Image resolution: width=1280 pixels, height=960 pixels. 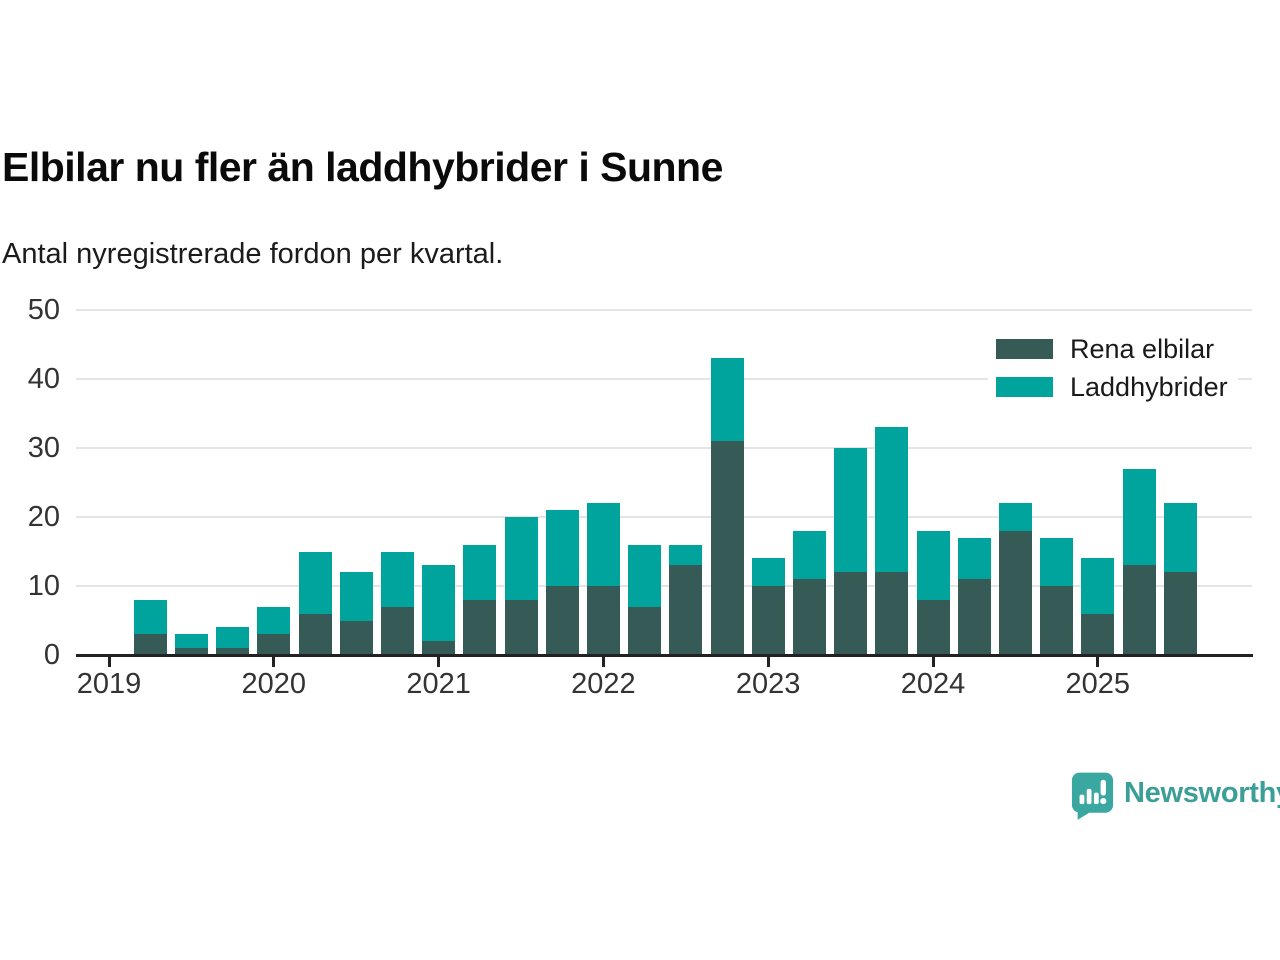 What do you see at coordinates (1113, 369) in the screenshot?
I see `legend: Rena elbilar Laddhybrider` at bounding box center [1113, 369].